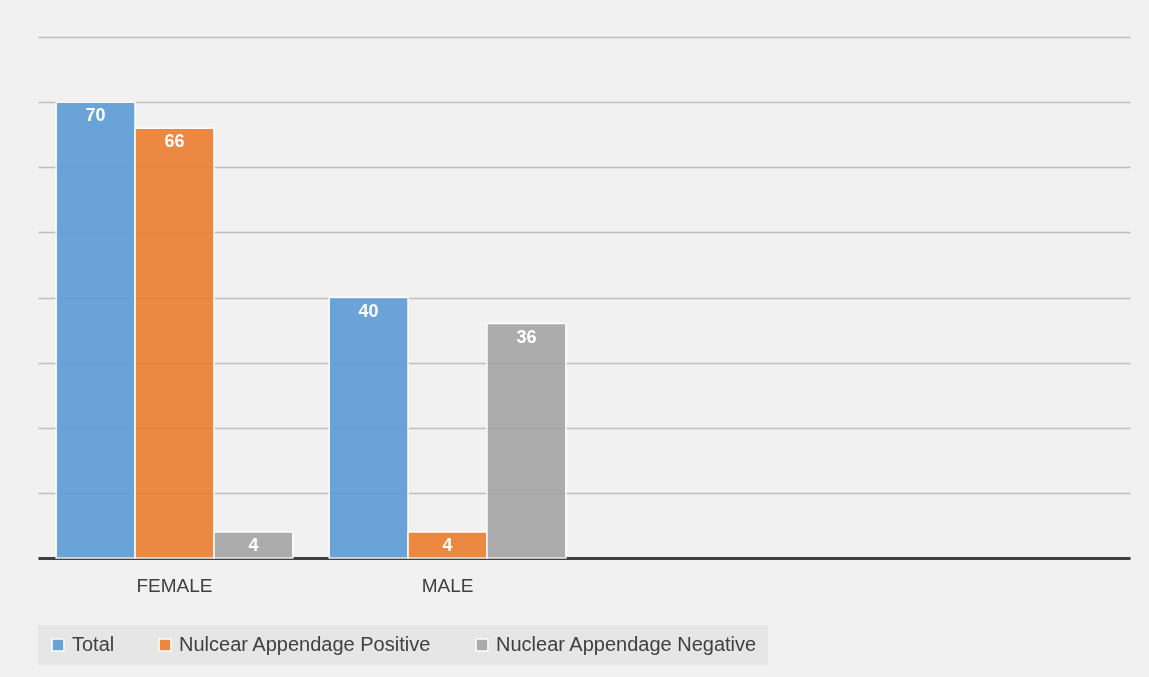  Describe the element at coordinates (95, 115) in the screenshot. I see `data-label: 70` at that location.